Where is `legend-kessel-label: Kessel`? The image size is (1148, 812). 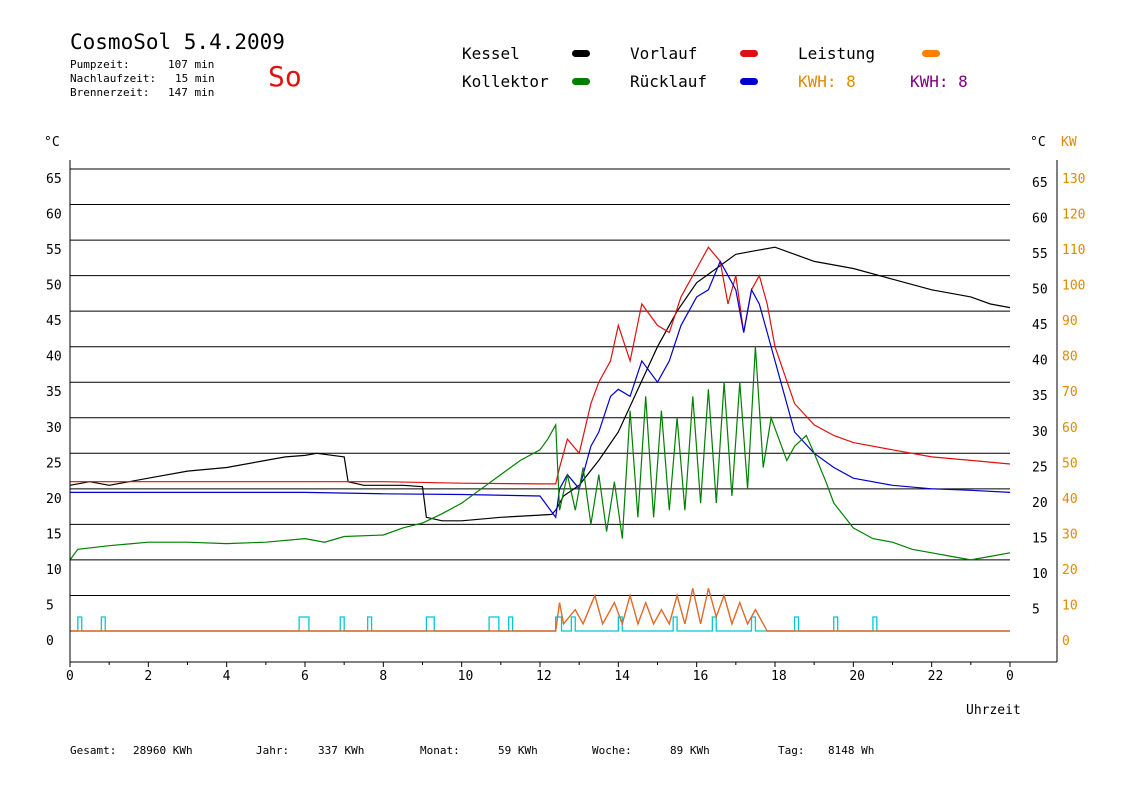 legend-kessel-label: Kessel is located at coordinates (491, 53).